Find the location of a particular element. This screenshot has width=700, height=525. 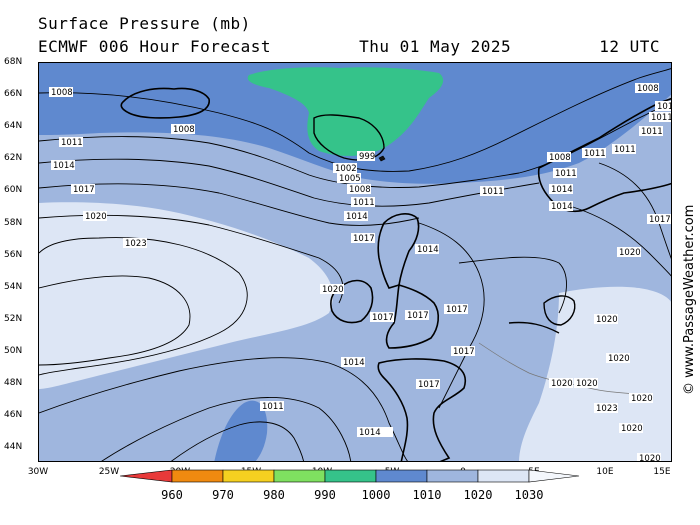

lat-label: 62N is located at coordinates (13, 158).